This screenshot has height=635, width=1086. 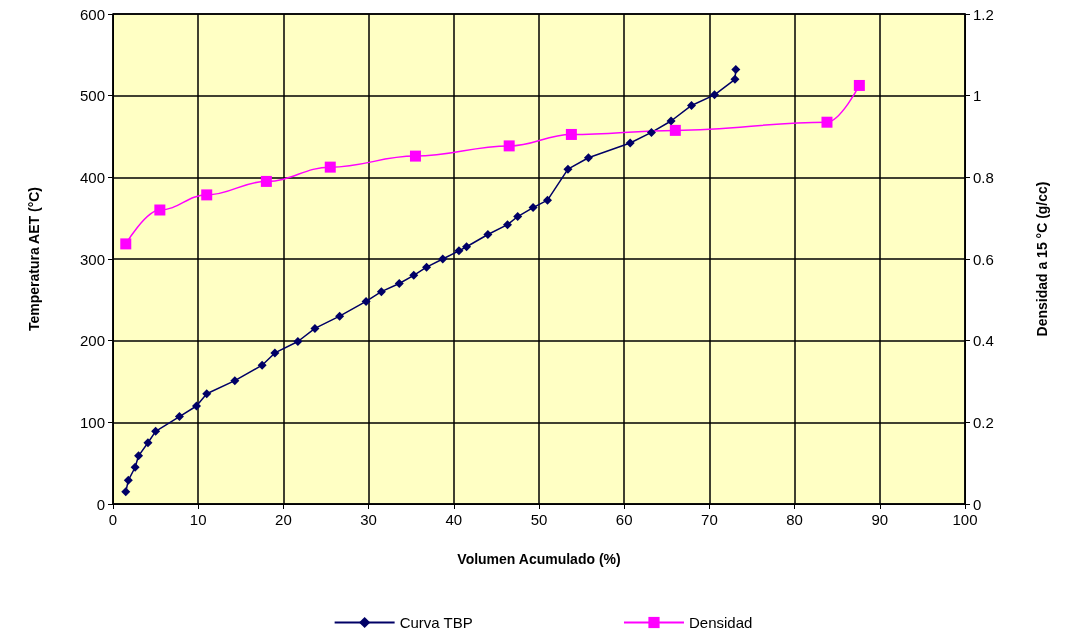 What do you see at coordinates (977, 504) in the screenshot?
I see `y2-tick-label: 0` at bounding box center [977, 504].